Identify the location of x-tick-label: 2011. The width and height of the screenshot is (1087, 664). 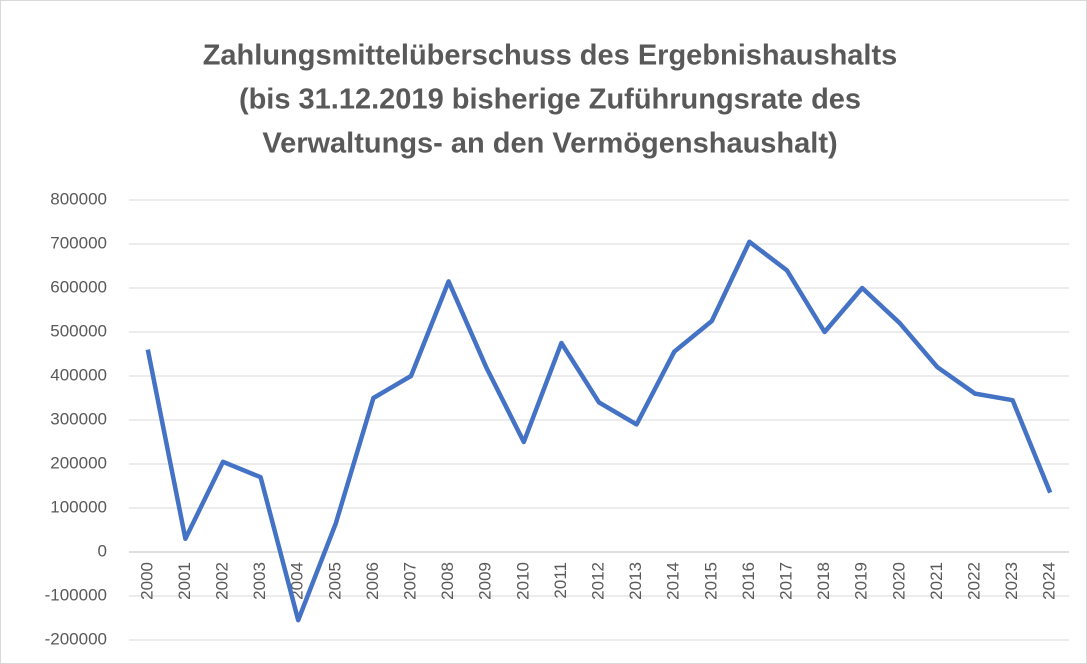
(560, 580).